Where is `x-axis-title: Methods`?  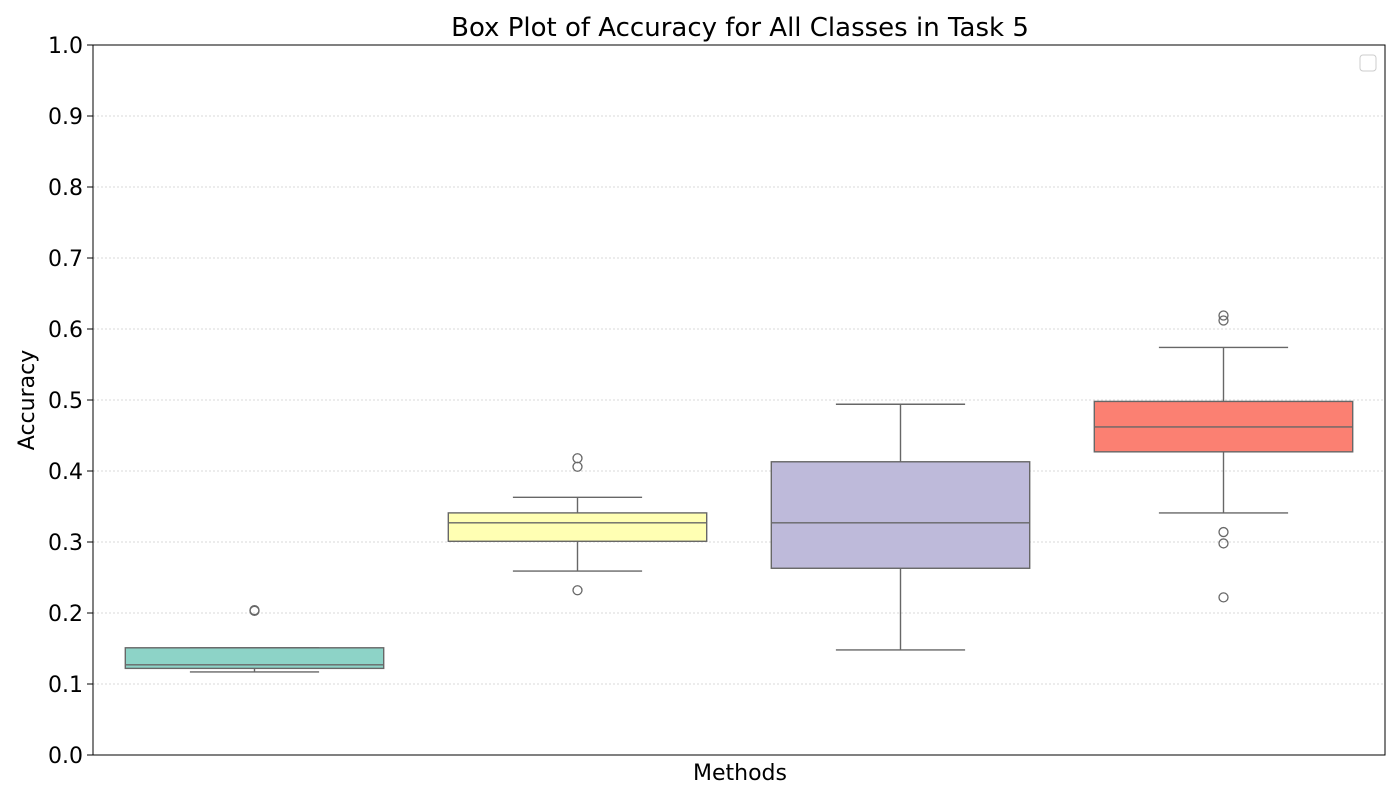
x-axis-title: Methods is located at coordinates (740, 773).